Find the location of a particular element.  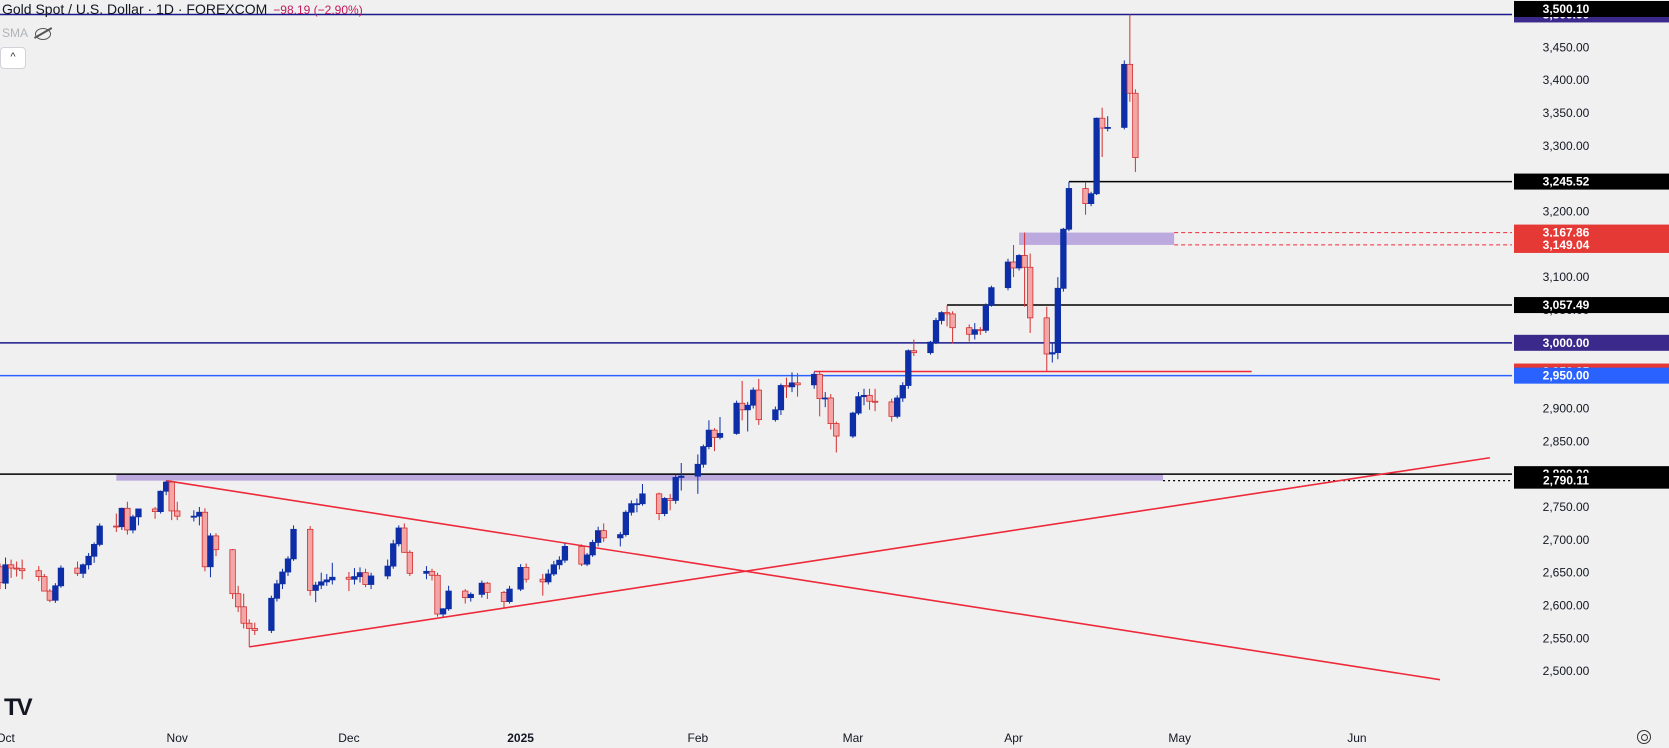

time-tick-label: Dec is located at coordinates (348, 738).